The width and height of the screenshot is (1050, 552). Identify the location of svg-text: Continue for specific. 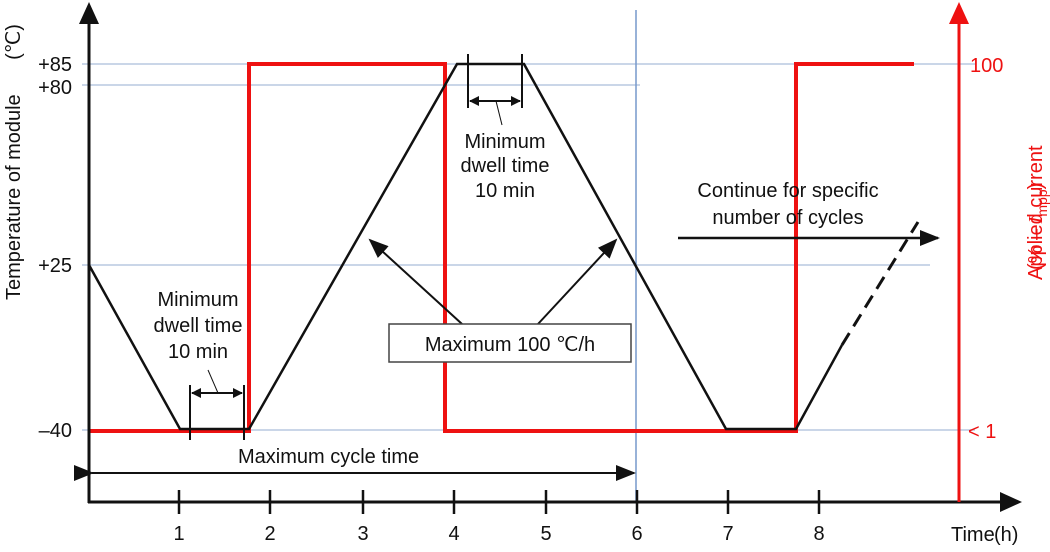
(787, 191).